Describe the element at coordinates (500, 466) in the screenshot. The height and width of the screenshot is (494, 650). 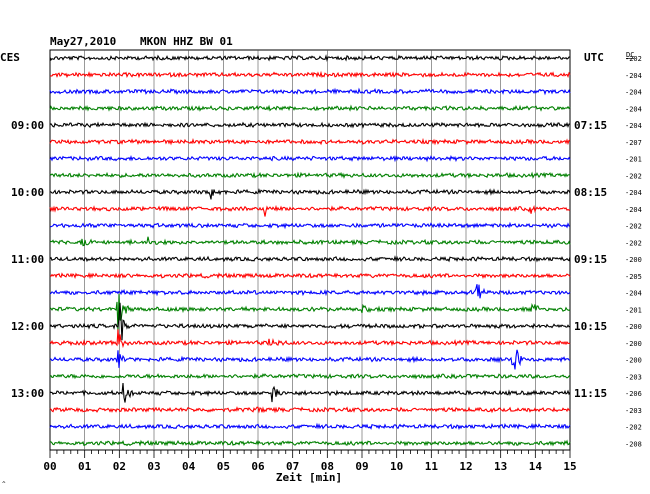
I see `x-tick-label: 13` at that location.